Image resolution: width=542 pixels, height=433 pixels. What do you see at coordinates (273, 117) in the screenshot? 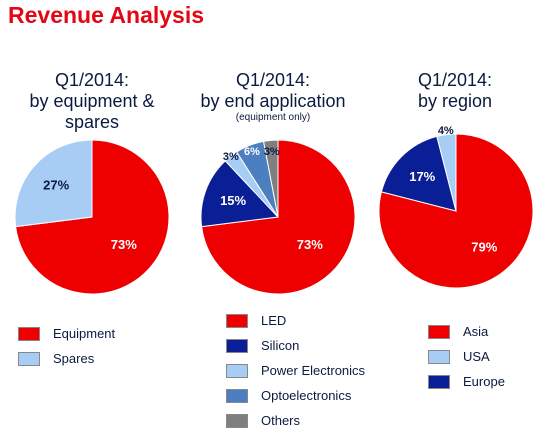
I see `chart-note: (equipment only)` at bounding box center [273, 117].